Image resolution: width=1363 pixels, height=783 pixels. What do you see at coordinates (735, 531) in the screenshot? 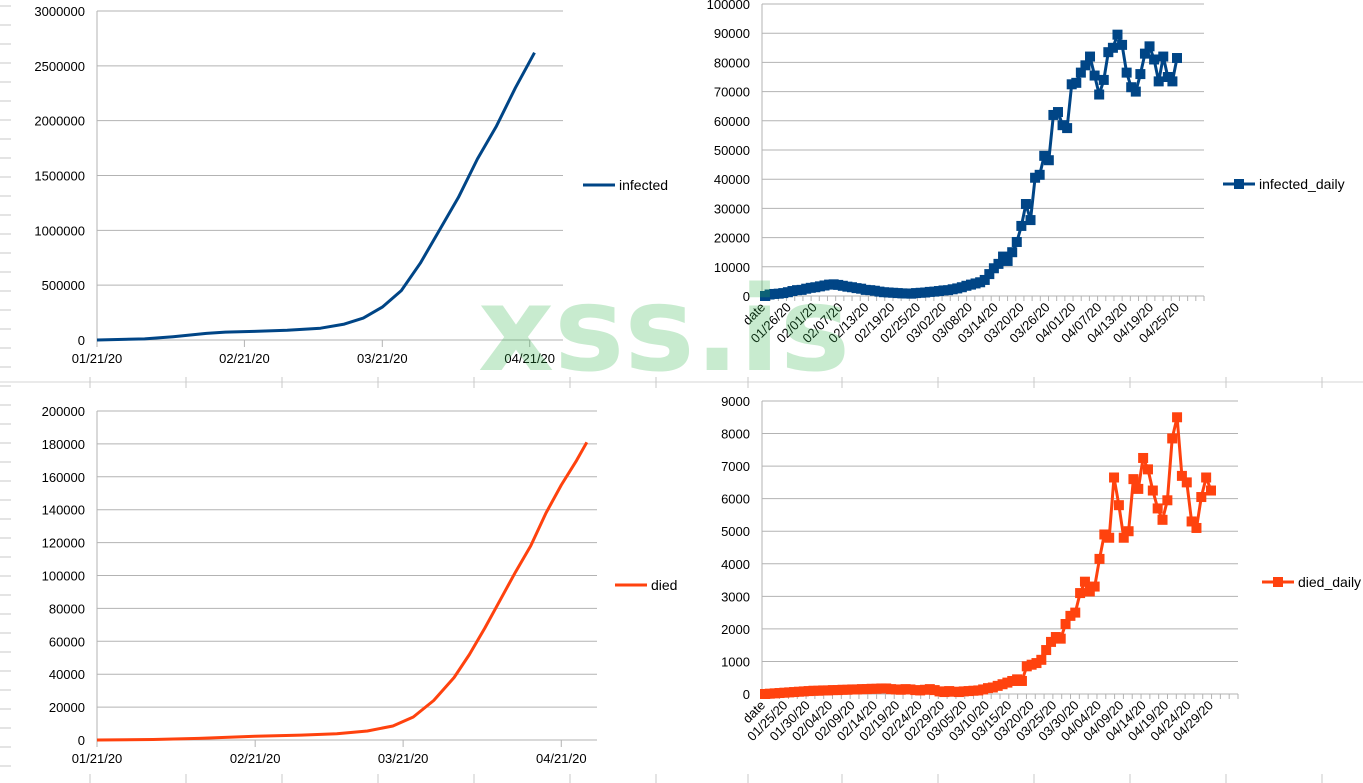
I see `y-tick-label: 5000` at bounding box center [735, 531].